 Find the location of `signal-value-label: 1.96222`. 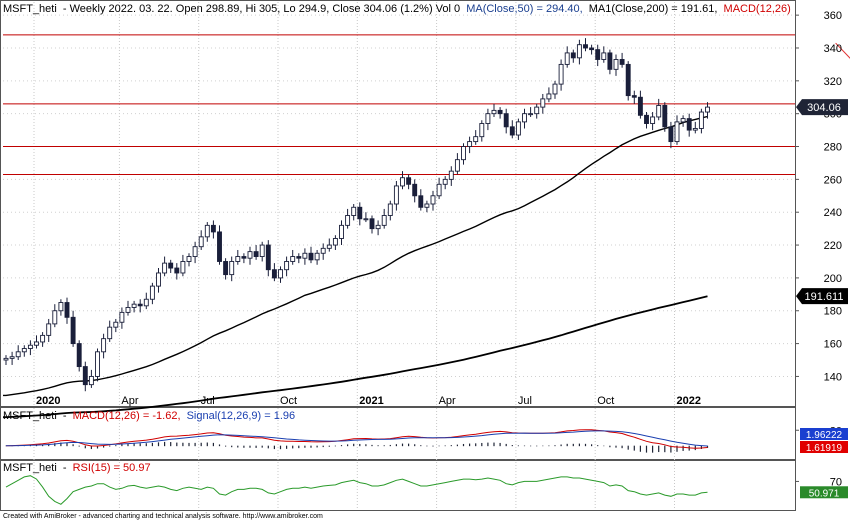

signal-value-label: 1.96222 is located at coordinates (824, 435).